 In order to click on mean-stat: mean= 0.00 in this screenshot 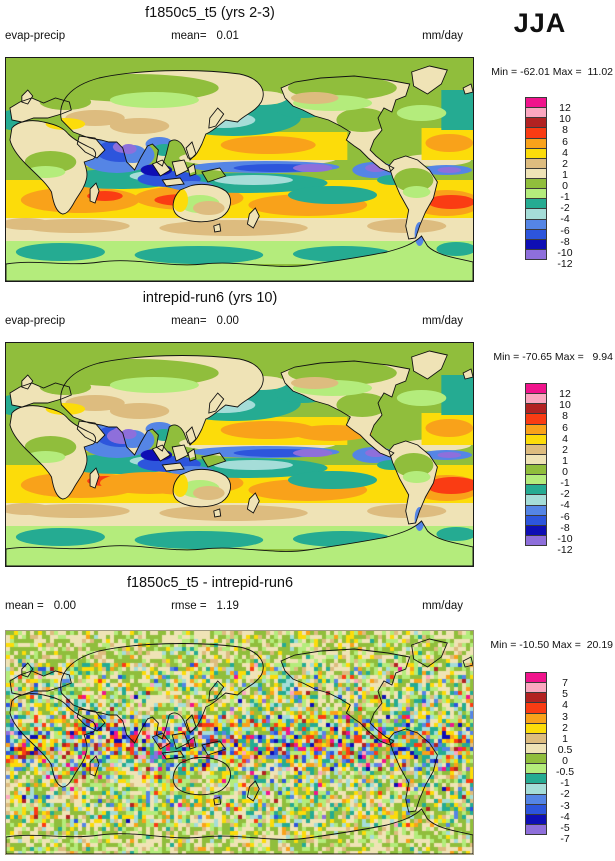, I will do `click(205, 321)`.